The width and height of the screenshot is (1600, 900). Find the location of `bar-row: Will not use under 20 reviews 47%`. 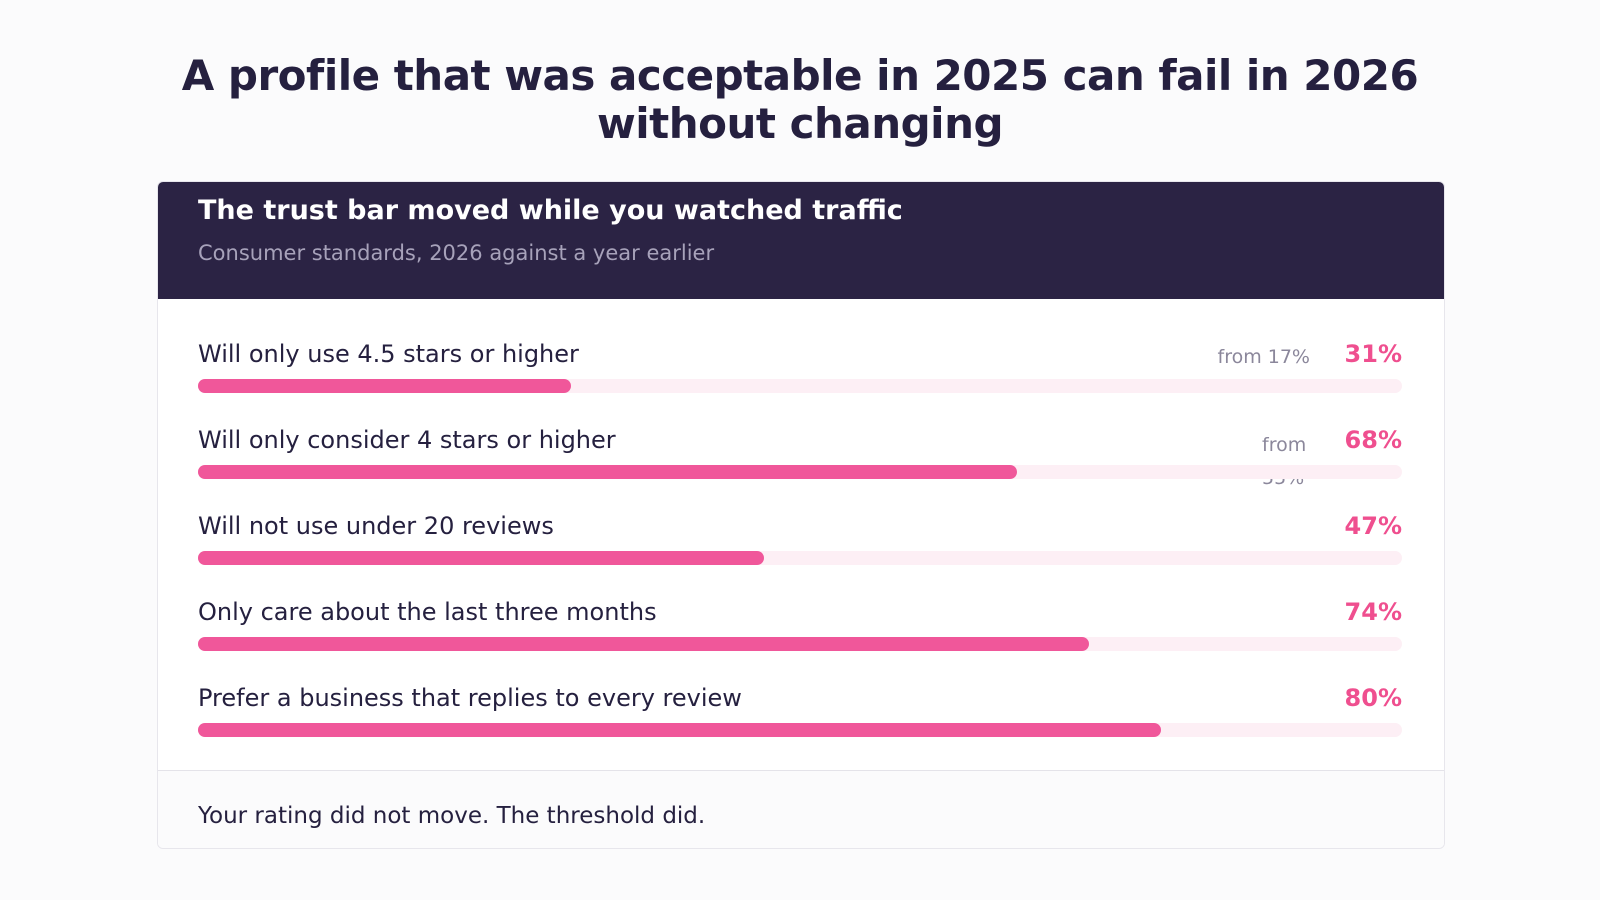

bar-row: Will not use under 20 reviews 47% is located at coordinates (800, 536).